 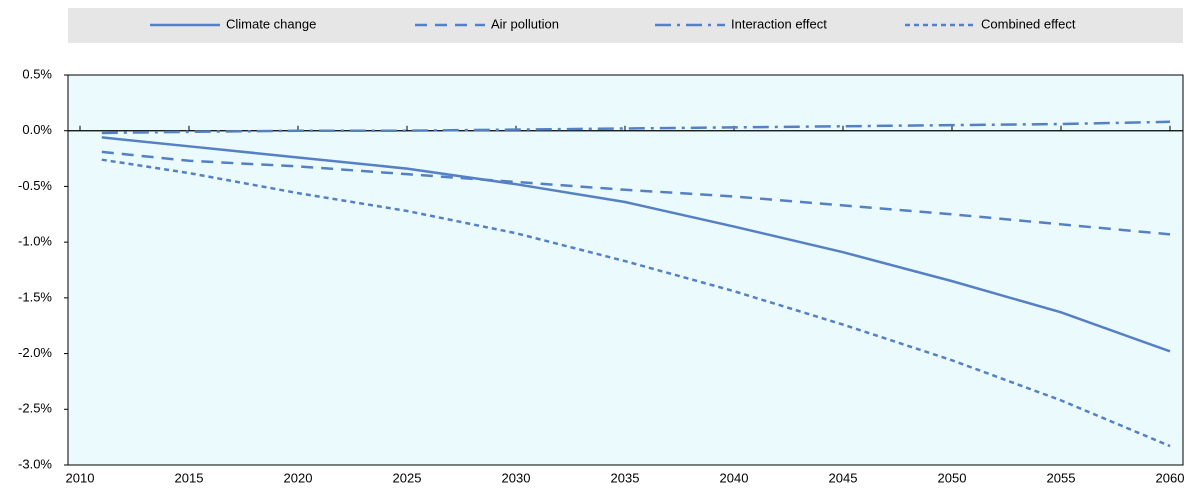 I want to click on y-tick-label: -1.0%, so click(x=35, y=241).